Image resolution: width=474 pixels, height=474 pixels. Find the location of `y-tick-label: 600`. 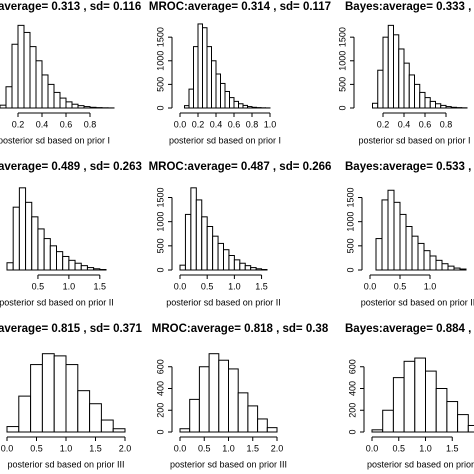

y-tick-label: 600 is located at coordinates (160, 366).